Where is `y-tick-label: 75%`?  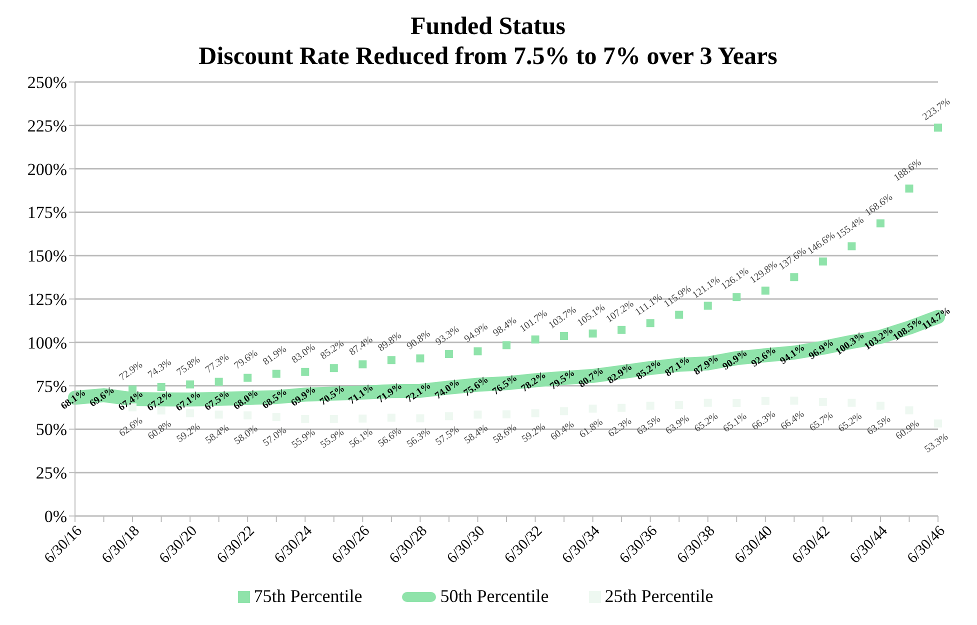
y-tick-label: 75% is located at coordinates (51, 386).